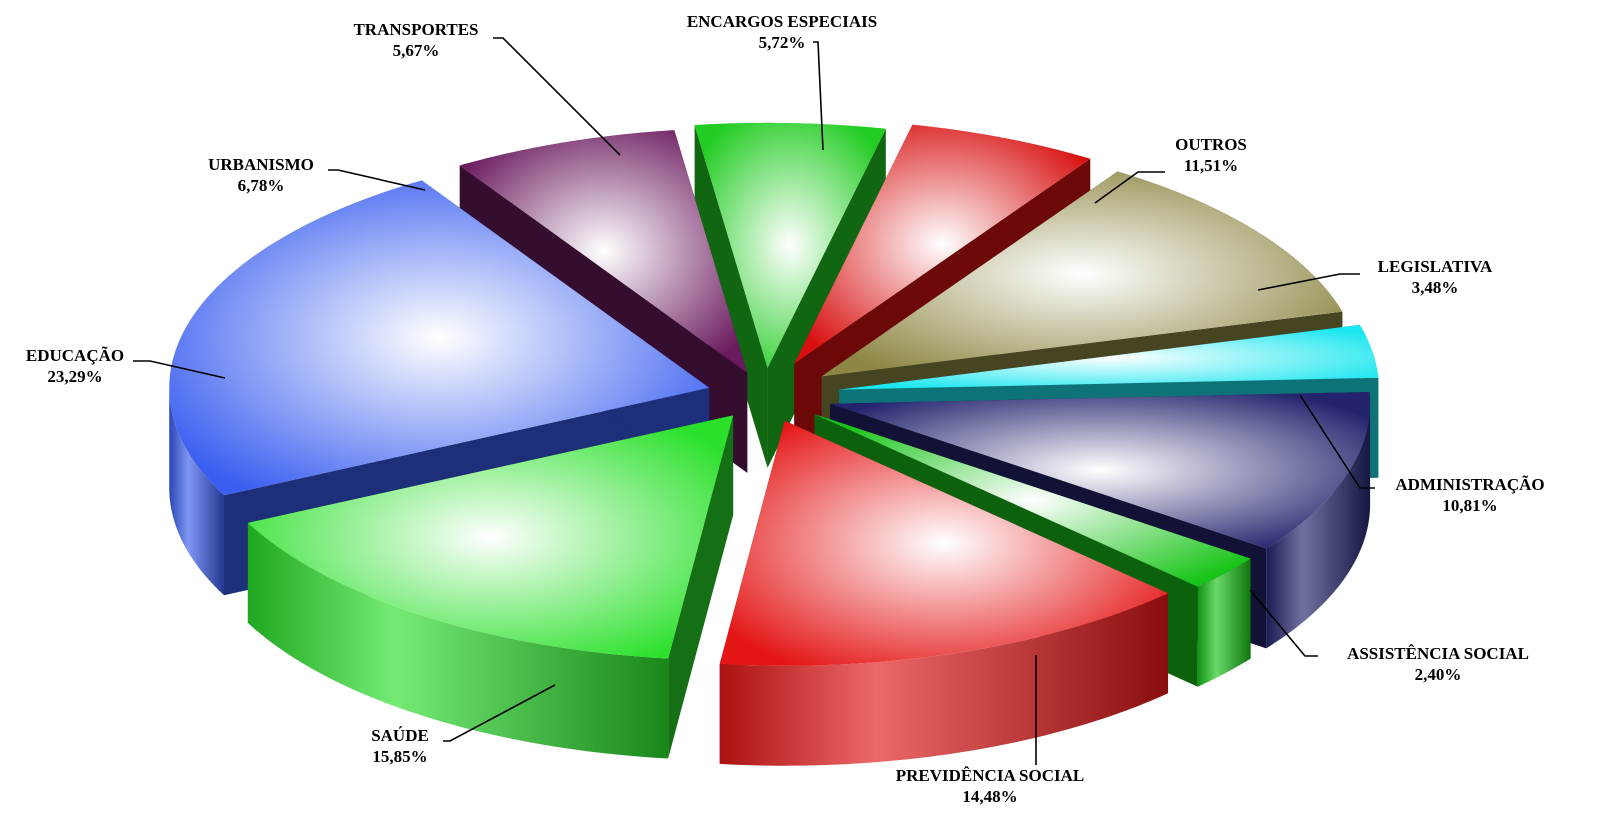  What do you see at coordinates (782, 21) in the screenshot?
I see `slice-label-encargos-especiais: ENCARGOS ESPECIAIS` at bounding box center [782, 21].